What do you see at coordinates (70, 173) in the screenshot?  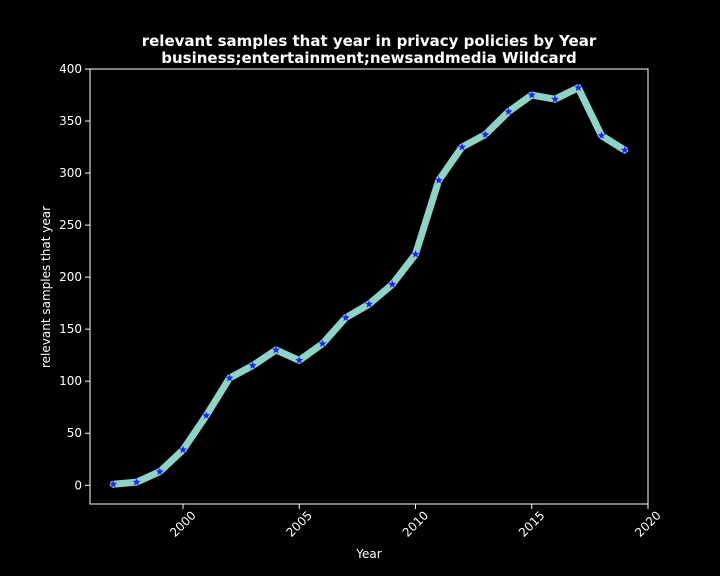 I see `y-tick-label: 300` at bounding box center [70, 173].